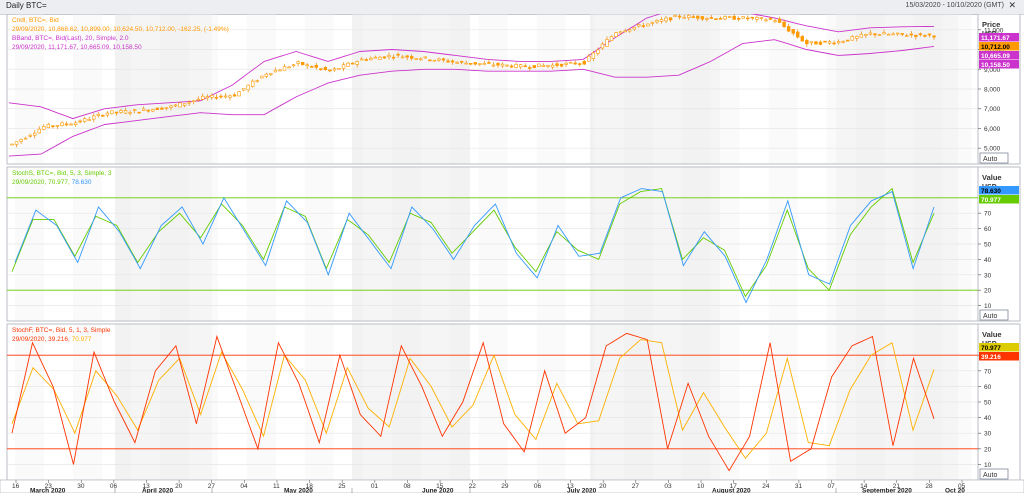 The height and width of the screenshot is (493, 1024). Describe the element at coordinates (864, 486) in the screenshot. I see `x-tick-label: 14` at that location.